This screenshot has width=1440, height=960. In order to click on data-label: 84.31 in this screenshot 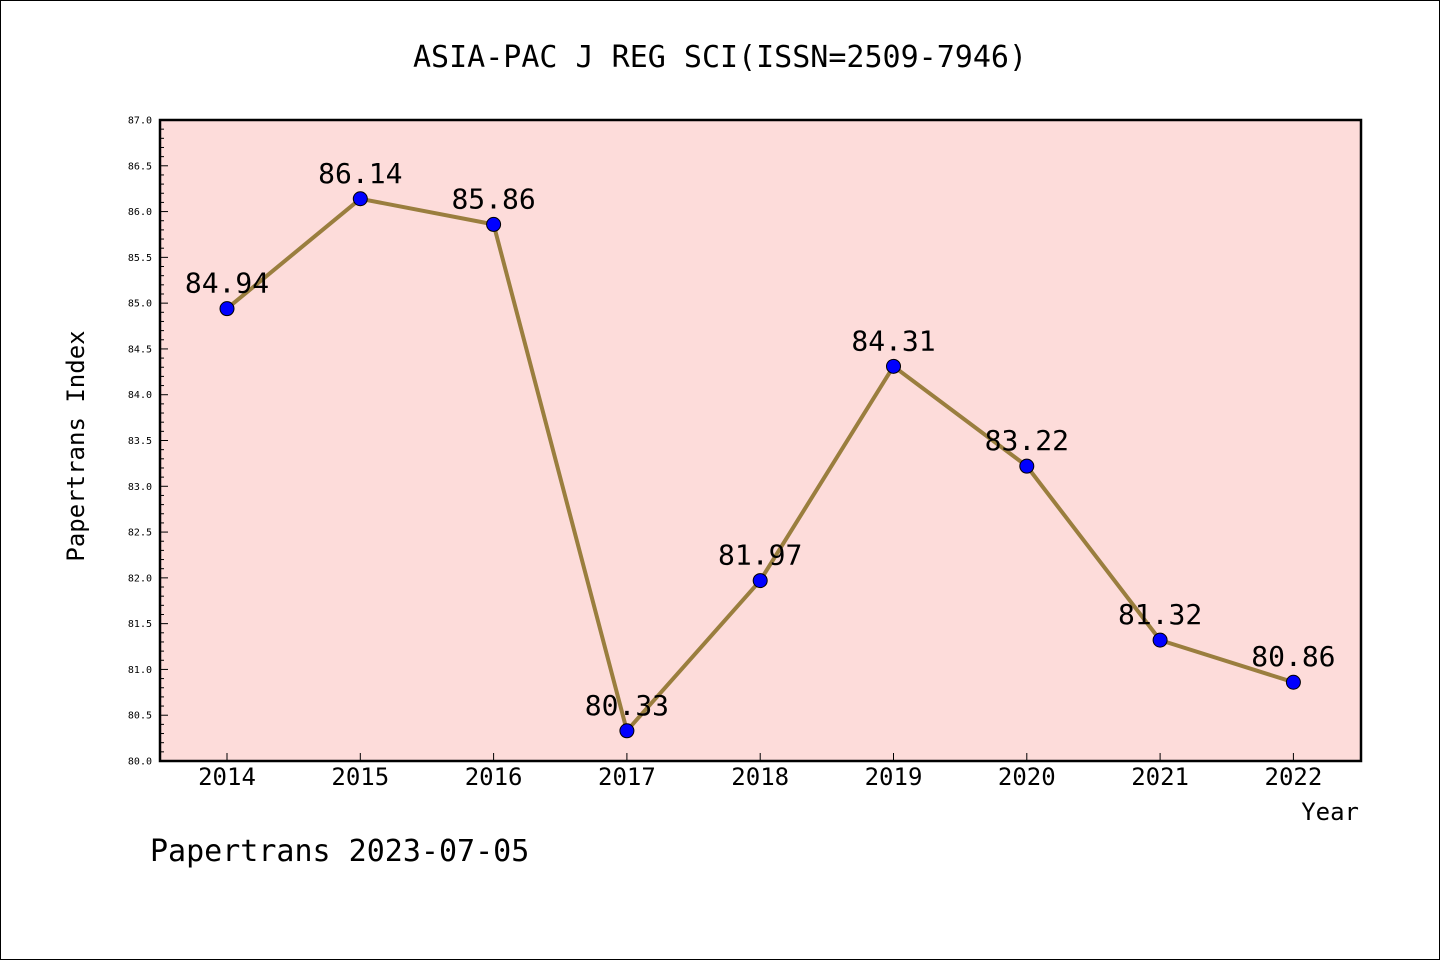, I will do `click(893, 340)`.